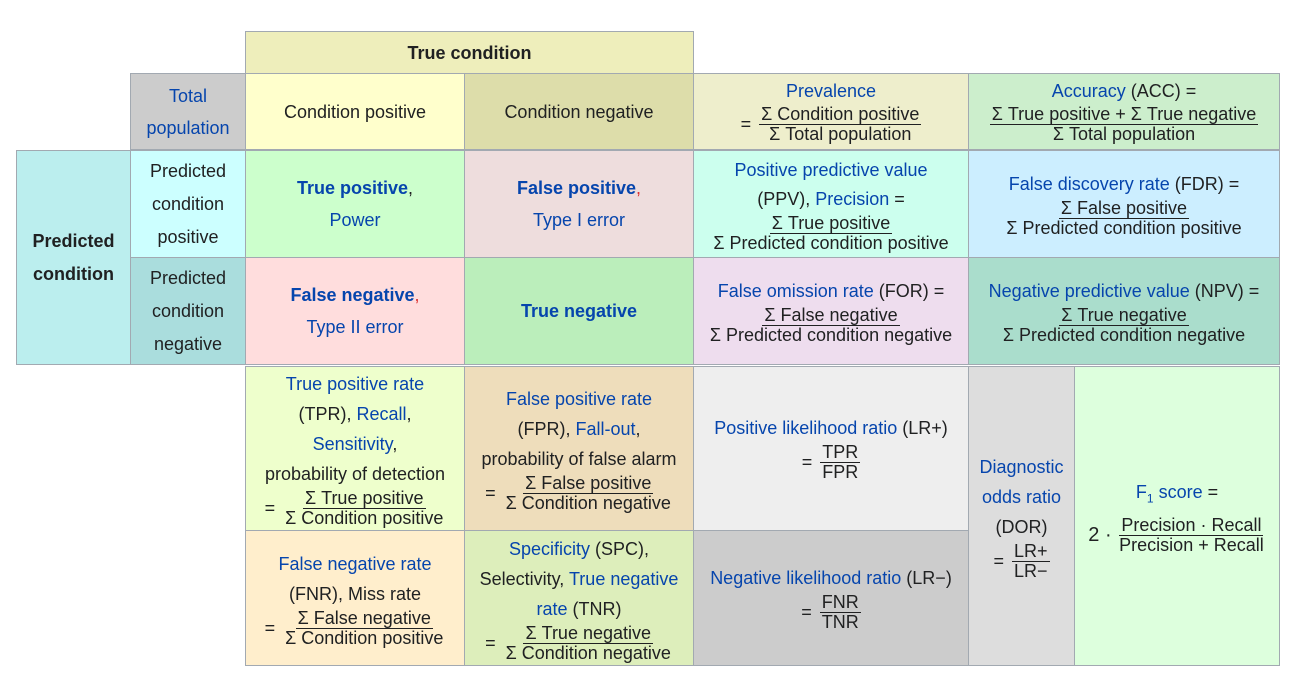 This screenshot has height=679, width=1294. I want to click on true-condition-label: True condition, so click(469, 52).